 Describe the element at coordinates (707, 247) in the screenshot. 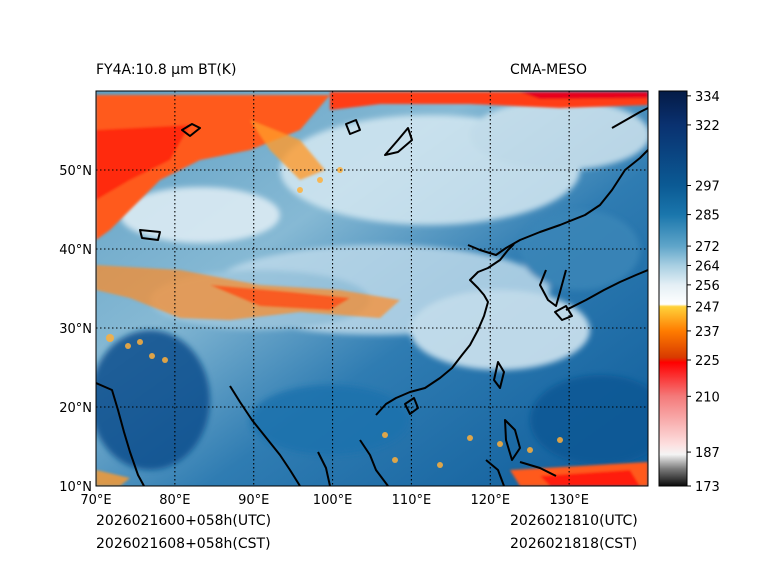

I see `colorbar-tick-label: 272` at that location.